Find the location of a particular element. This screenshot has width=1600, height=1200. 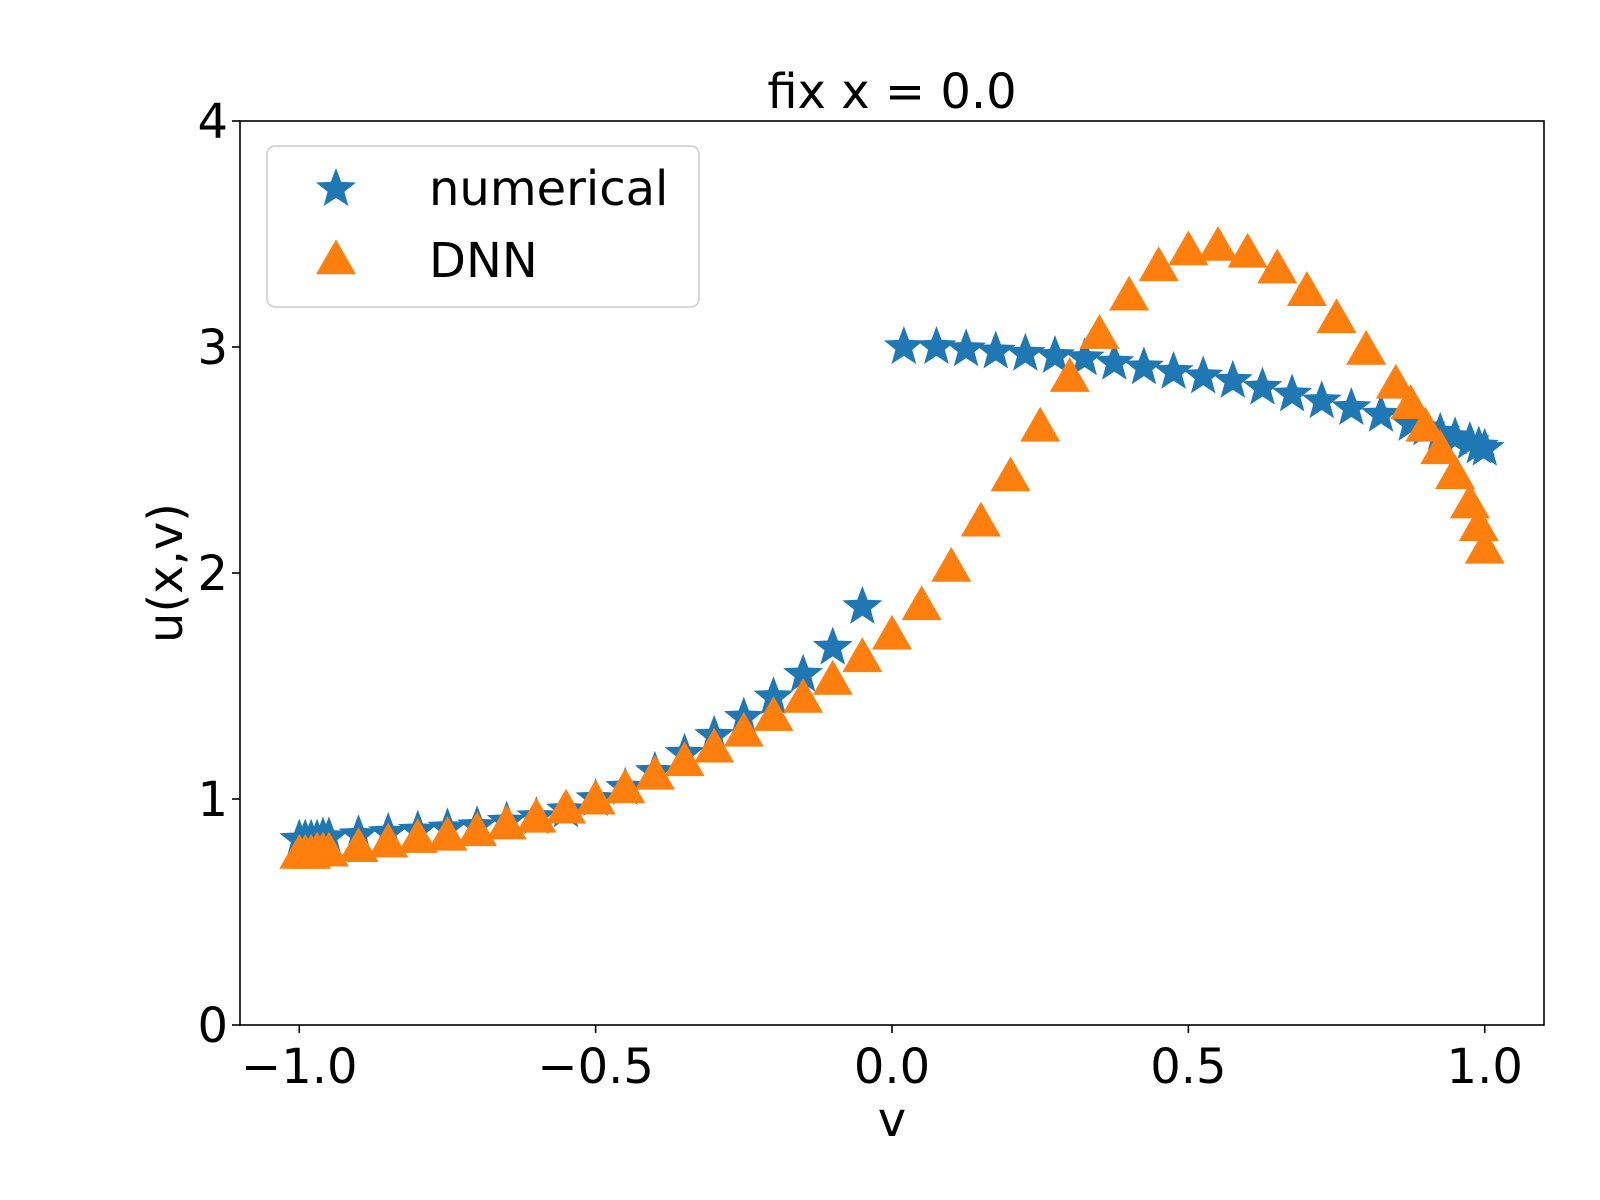

legend-triangle-marker-icon is located at coordinates (336, 257).